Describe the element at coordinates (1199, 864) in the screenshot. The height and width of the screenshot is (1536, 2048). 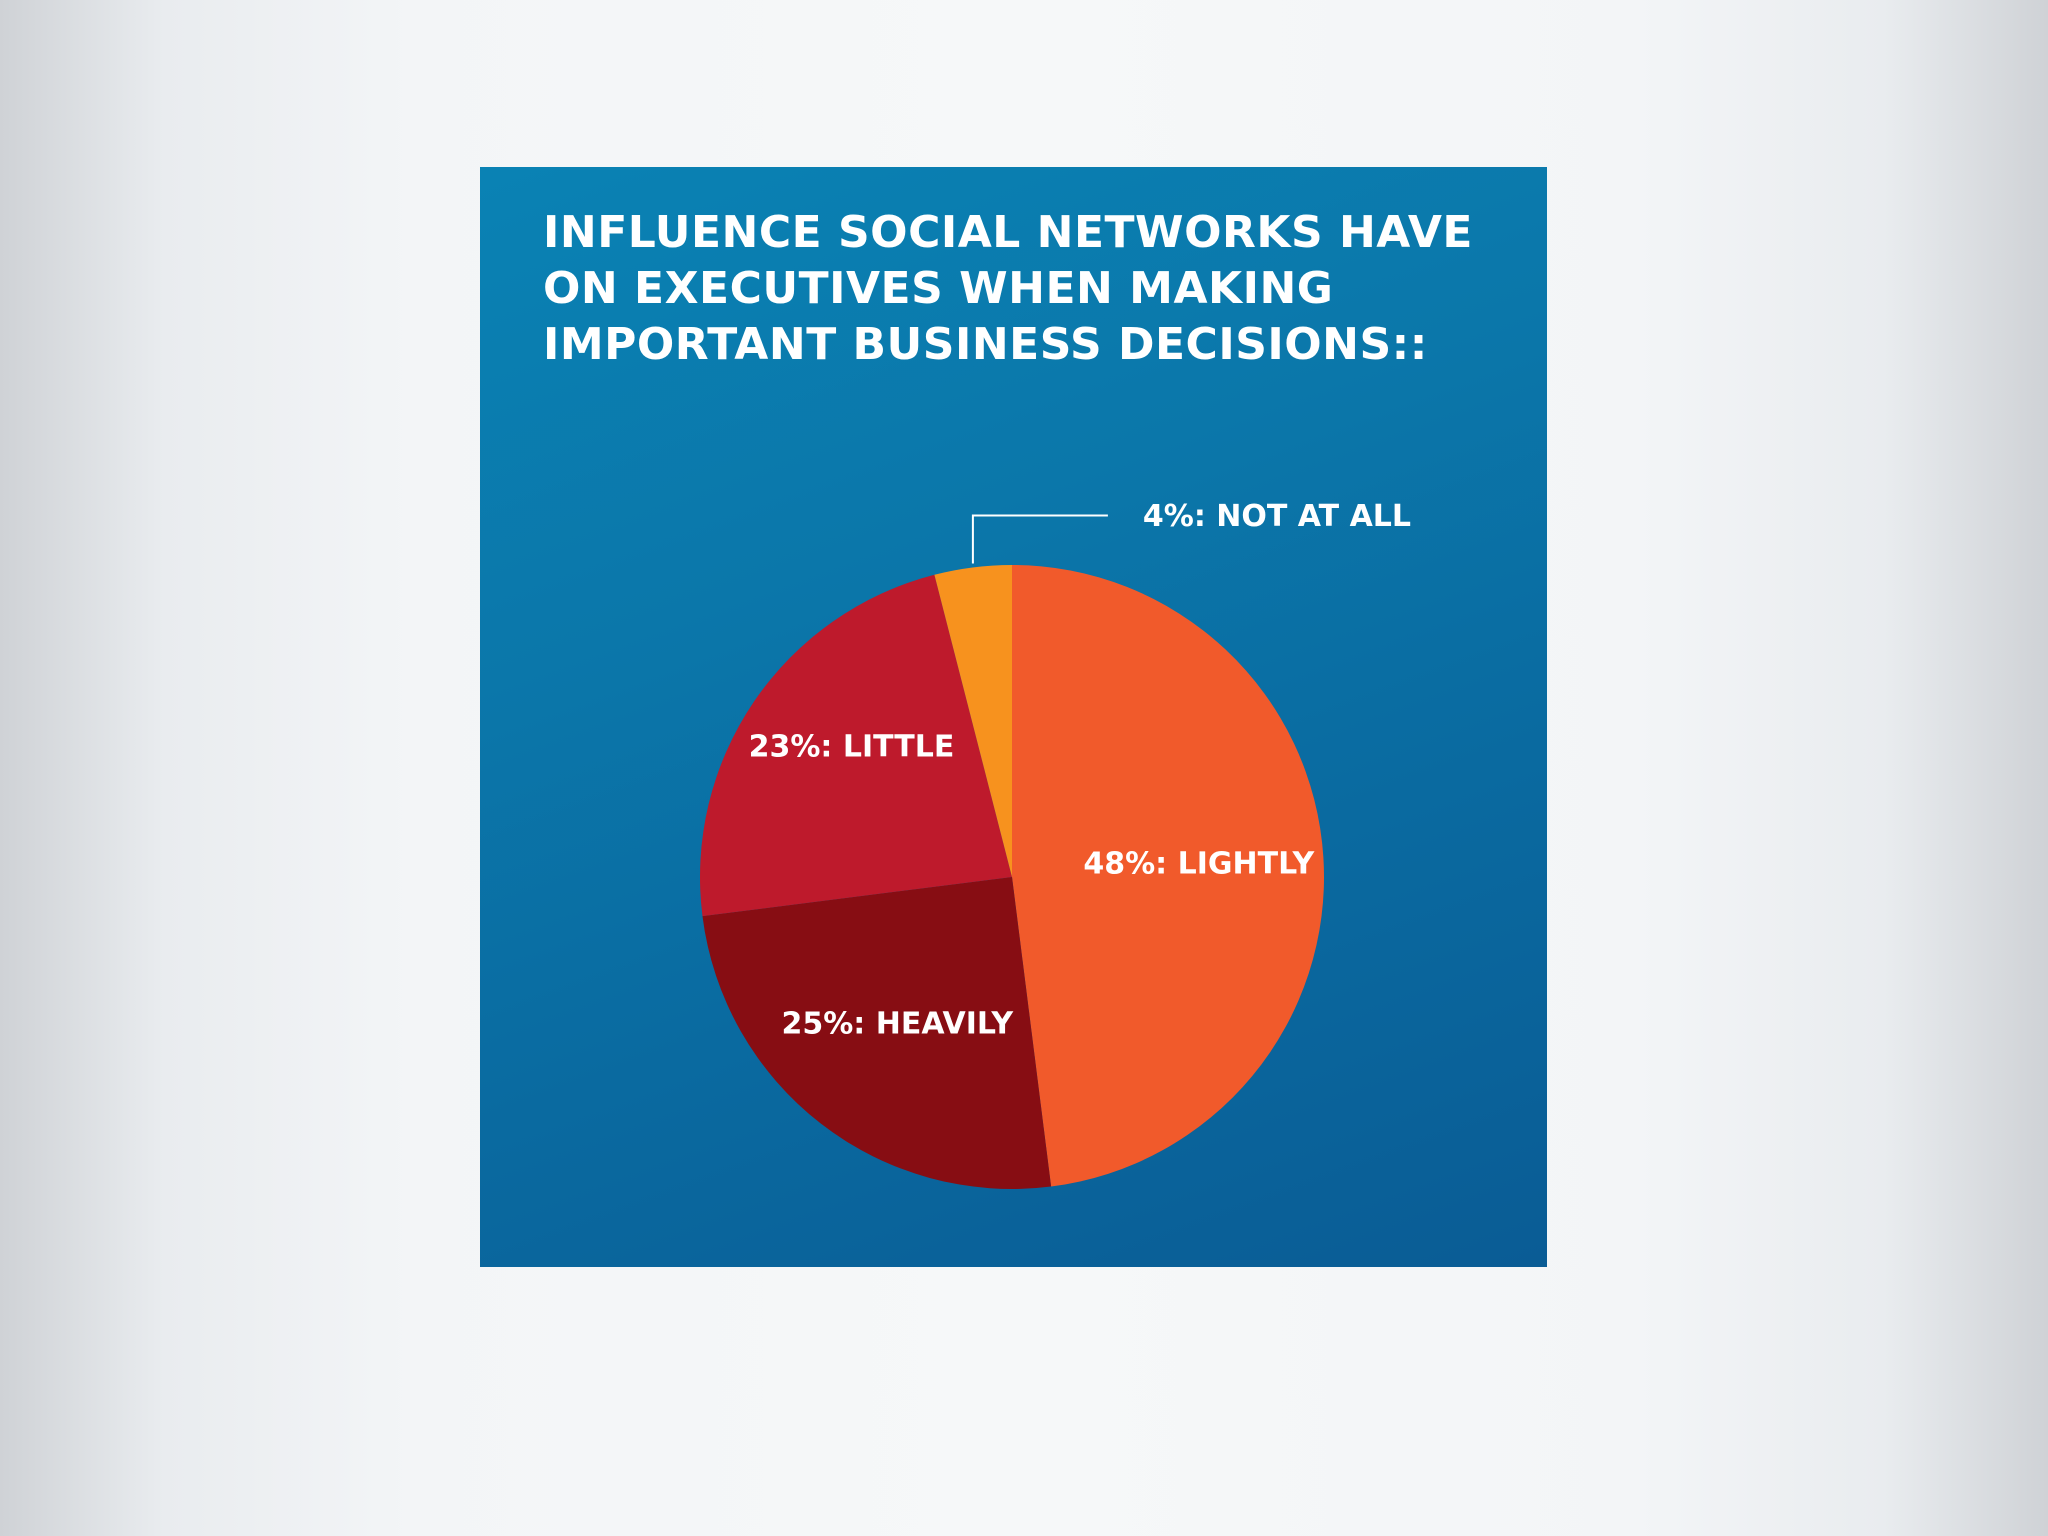
I see `slice-label-lightly: 48%: LIGHTLY` at that location.